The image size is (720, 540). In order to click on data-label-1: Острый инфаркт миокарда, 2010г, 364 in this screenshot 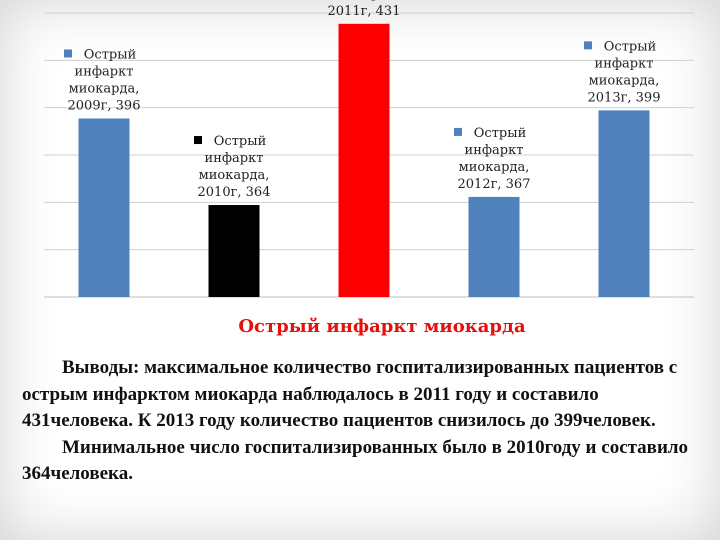, I will do `click(232, 167)`.